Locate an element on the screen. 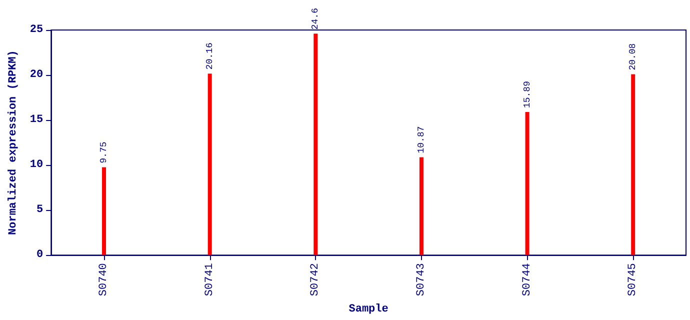 The height and width of the screenshot is (320, 690). data-label: 15.89 is located at coordinates (527, 94).